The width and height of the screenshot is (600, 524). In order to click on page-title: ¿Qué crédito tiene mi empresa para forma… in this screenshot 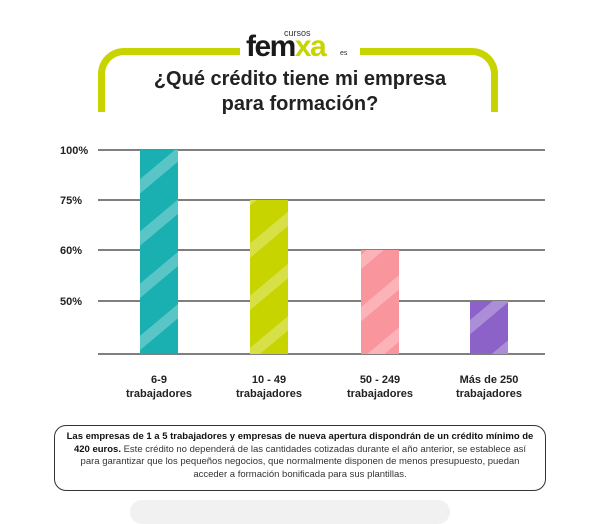, I will do `click(300, 92)`.